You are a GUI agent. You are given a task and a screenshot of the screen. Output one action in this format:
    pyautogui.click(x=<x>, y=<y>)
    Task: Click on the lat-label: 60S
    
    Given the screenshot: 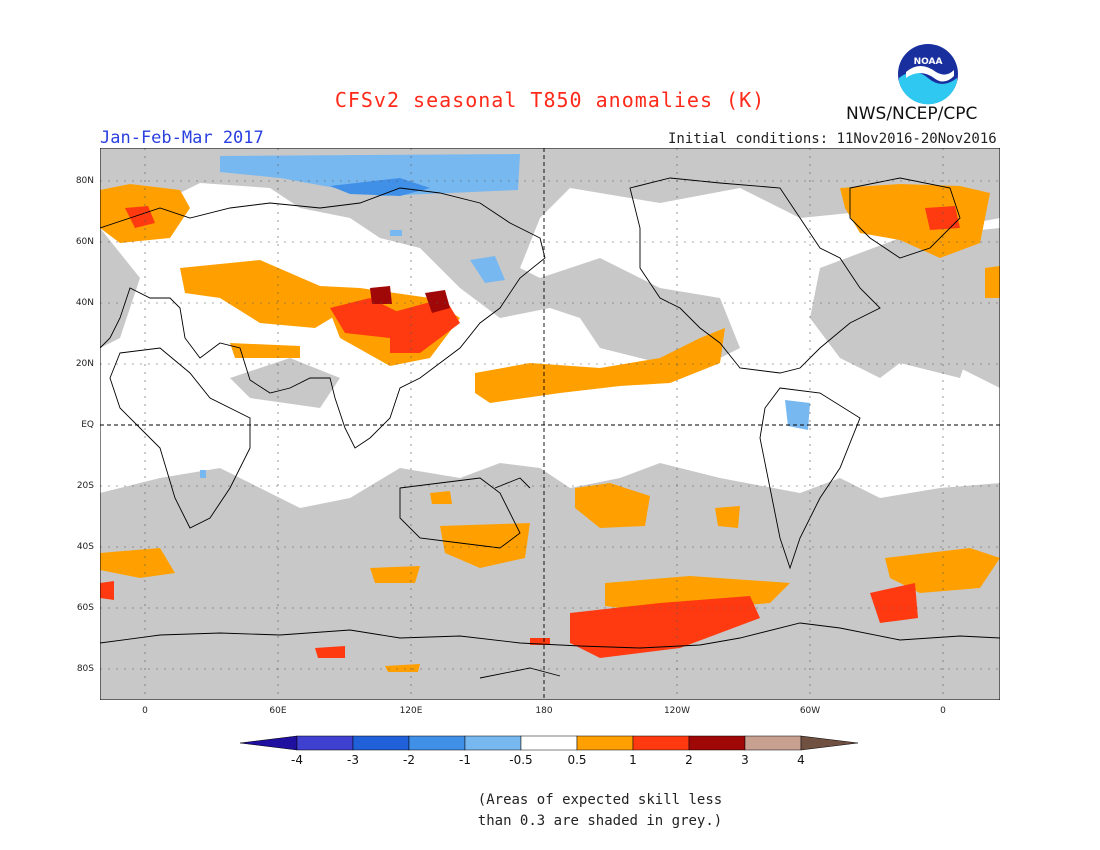 What is the action you would take?
    pyautogui.click(x=85, y=608)
    